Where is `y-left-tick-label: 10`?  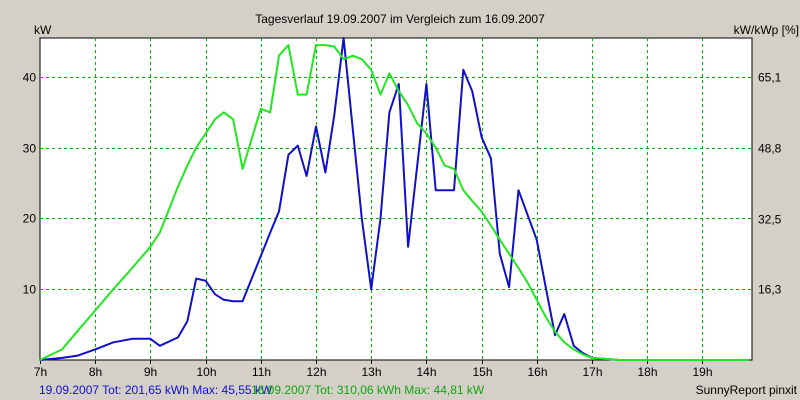
y-left-tick-label: 10 is located at coordinates (30, 290).